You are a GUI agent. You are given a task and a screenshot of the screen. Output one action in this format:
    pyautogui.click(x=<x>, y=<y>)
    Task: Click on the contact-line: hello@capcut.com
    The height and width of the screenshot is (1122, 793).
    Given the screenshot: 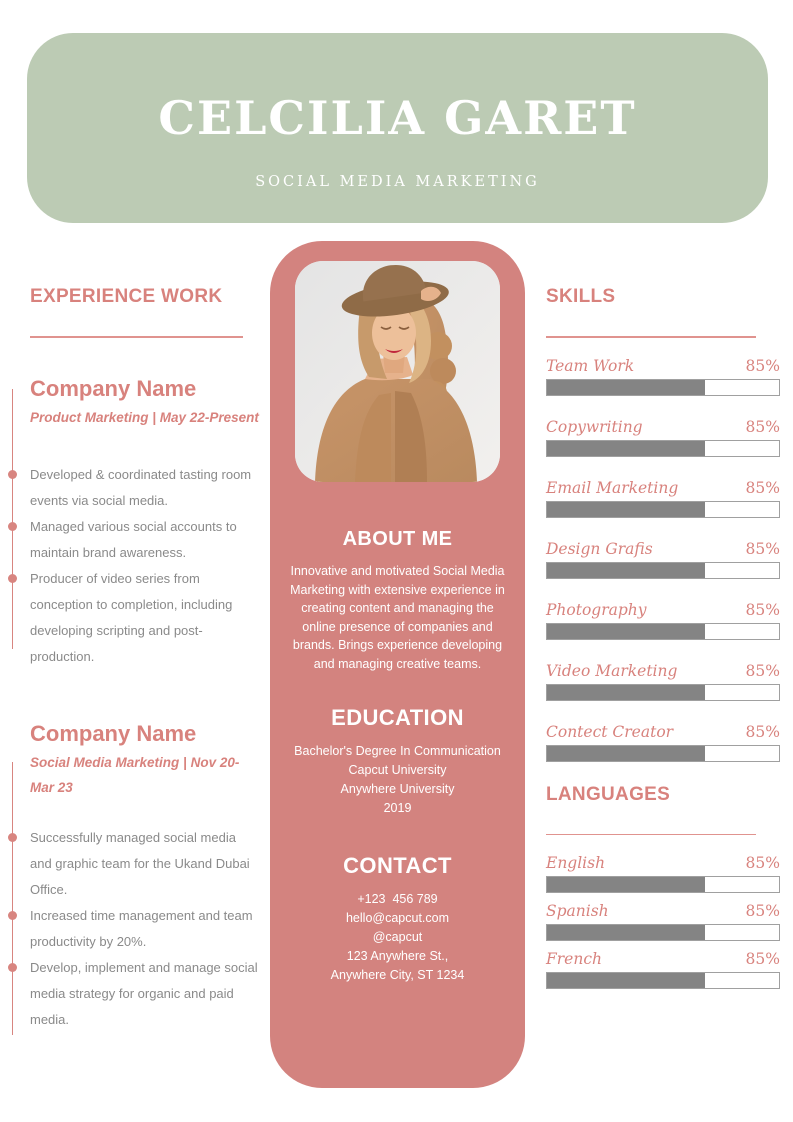 What is the action you would take?
    pyautogui.click(x=397, y=917)
    